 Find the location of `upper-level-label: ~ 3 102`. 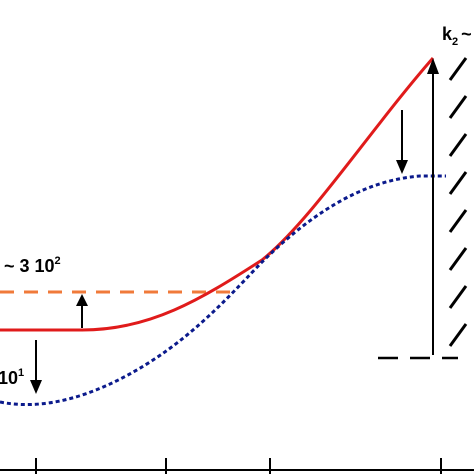

upper-level-label: ~ 3 102 is located at coordinates (32, 265).